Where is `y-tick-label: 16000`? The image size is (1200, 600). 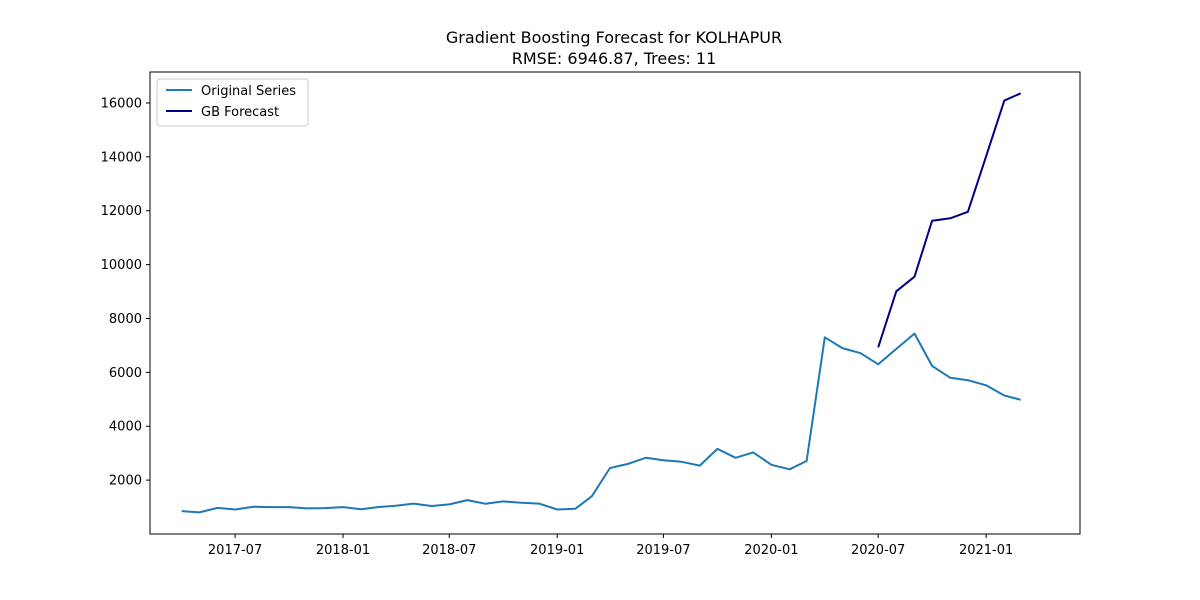
y-tick-label: 16000 is located at coordinates (121, 103).